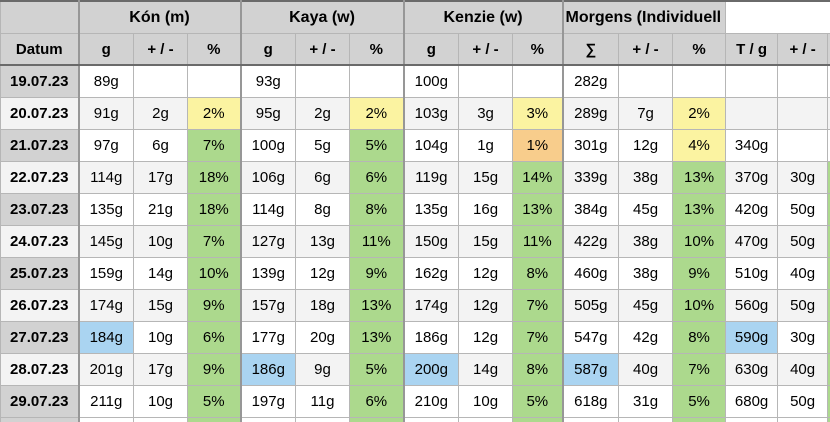  Describe the element at coordinates (40, 305) in the screenshot. I see `date-cell: 26.07.23` at that location.